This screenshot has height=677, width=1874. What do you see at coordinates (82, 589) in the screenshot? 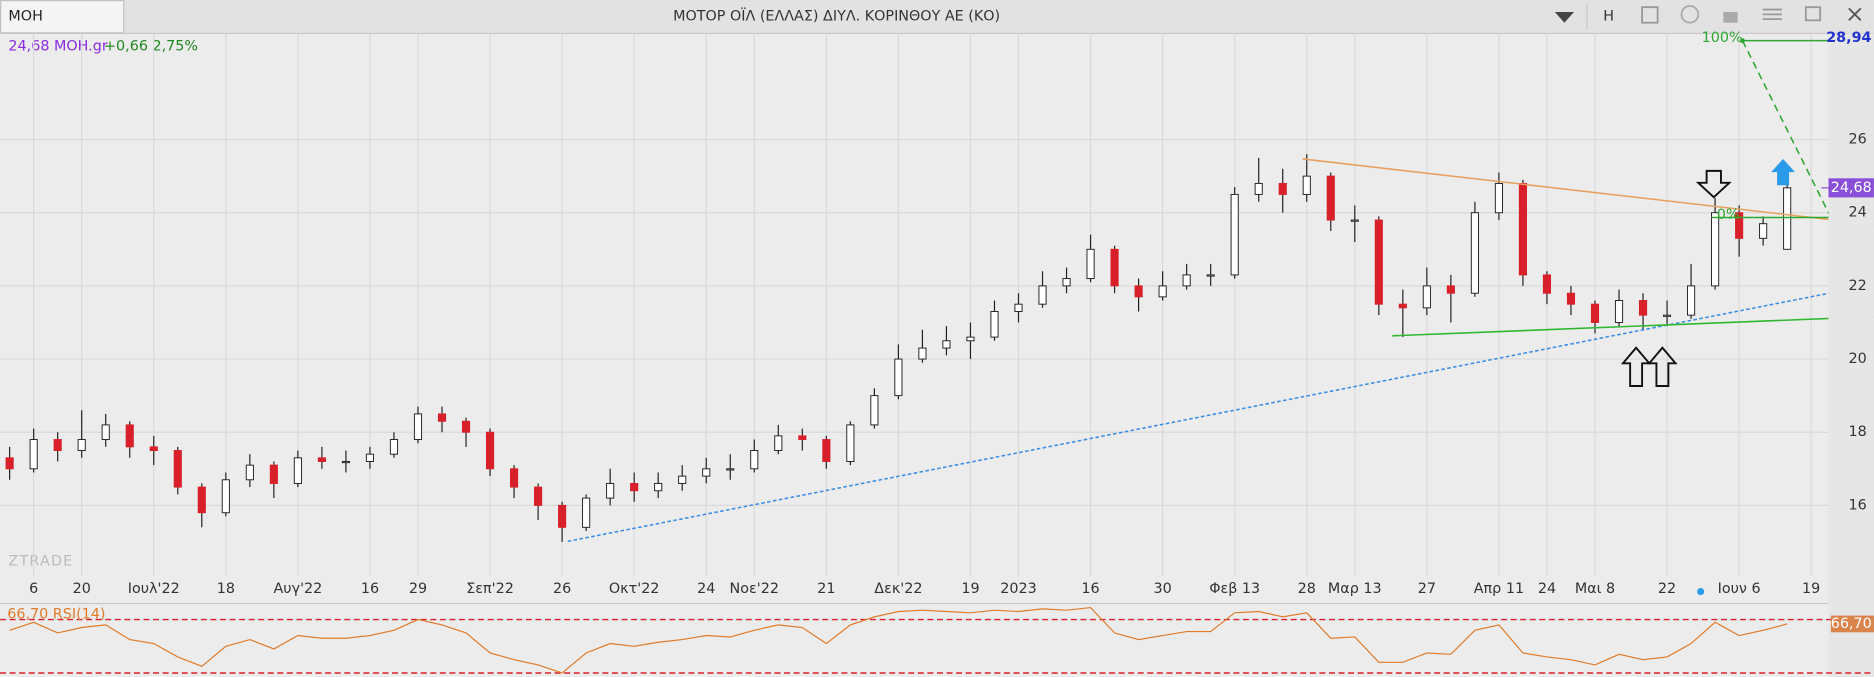
I see `x-tick-label: 20` at bounding box center [82, 589].